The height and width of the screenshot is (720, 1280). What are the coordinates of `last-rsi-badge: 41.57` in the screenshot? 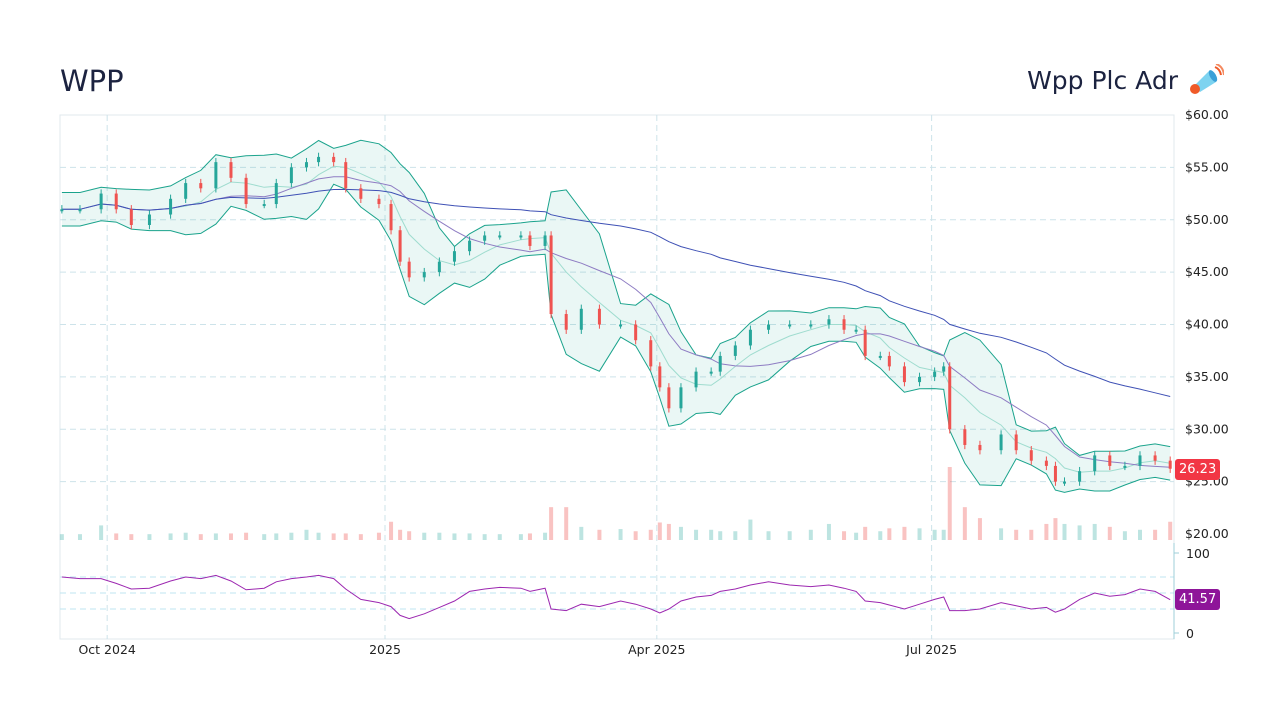 It's located at (1198, 599).